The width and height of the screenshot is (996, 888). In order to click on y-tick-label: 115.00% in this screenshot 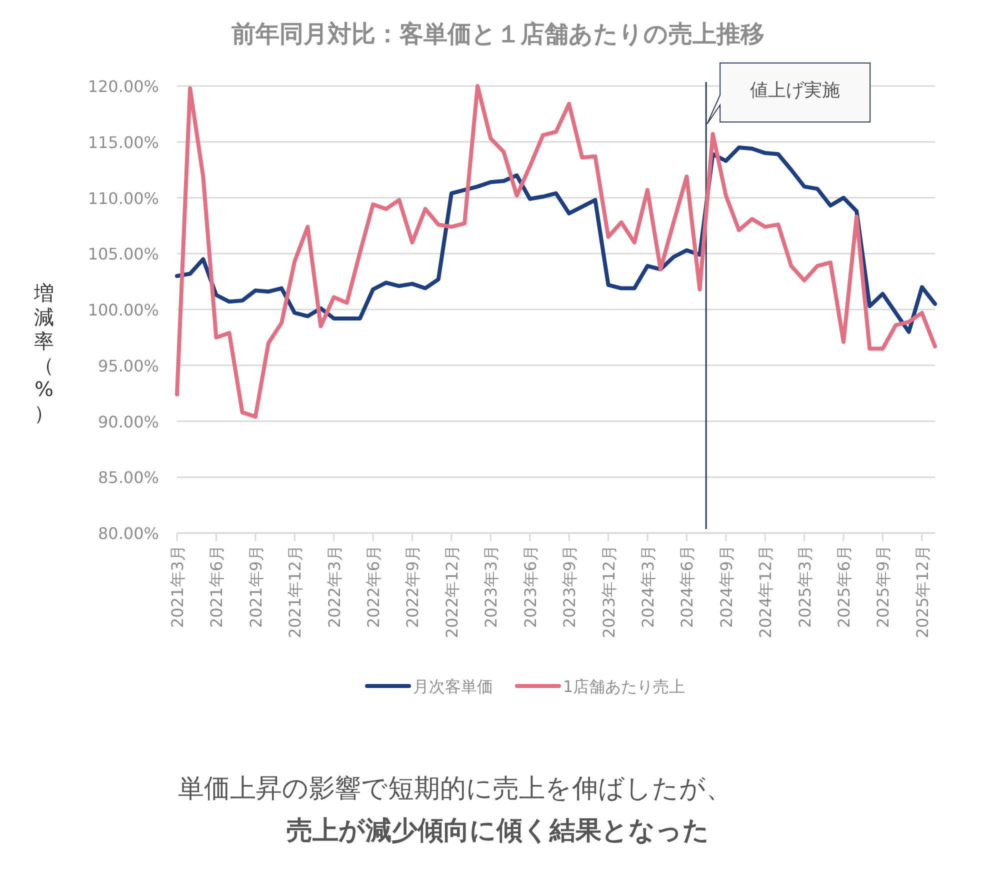, I will do `click(123, 142)`.